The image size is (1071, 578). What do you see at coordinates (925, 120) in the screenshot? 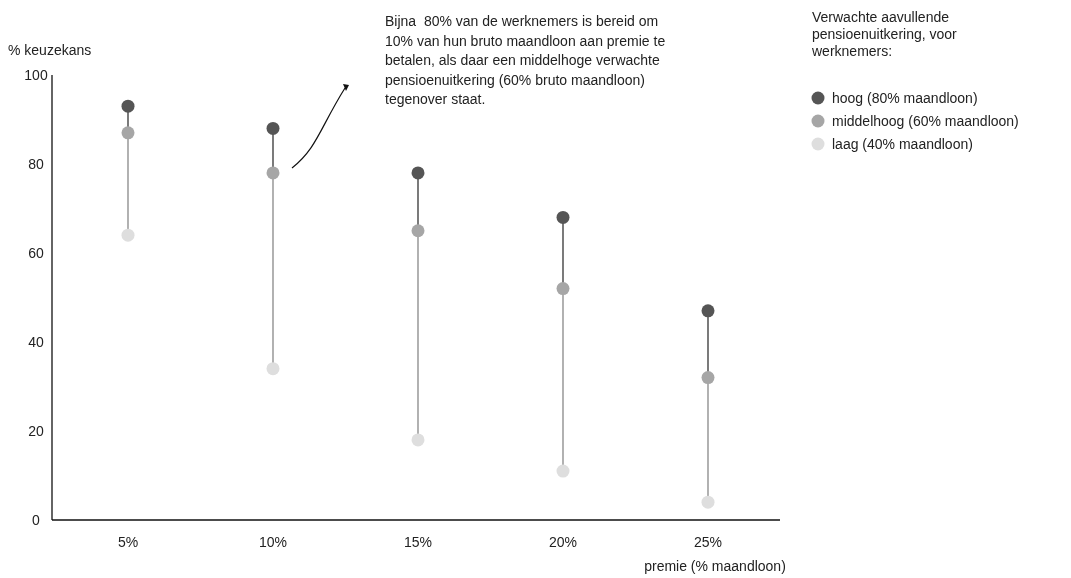
I see `legend-label: middelhoog (60% maandloon)` at bounding box center [925, 120].